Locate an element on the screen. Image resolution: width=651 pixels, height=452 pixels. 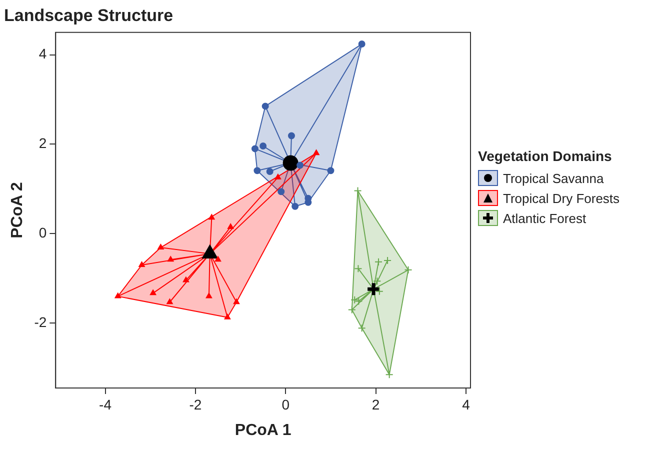
y-tick-label: 4 is located at coordinates (42, 54).